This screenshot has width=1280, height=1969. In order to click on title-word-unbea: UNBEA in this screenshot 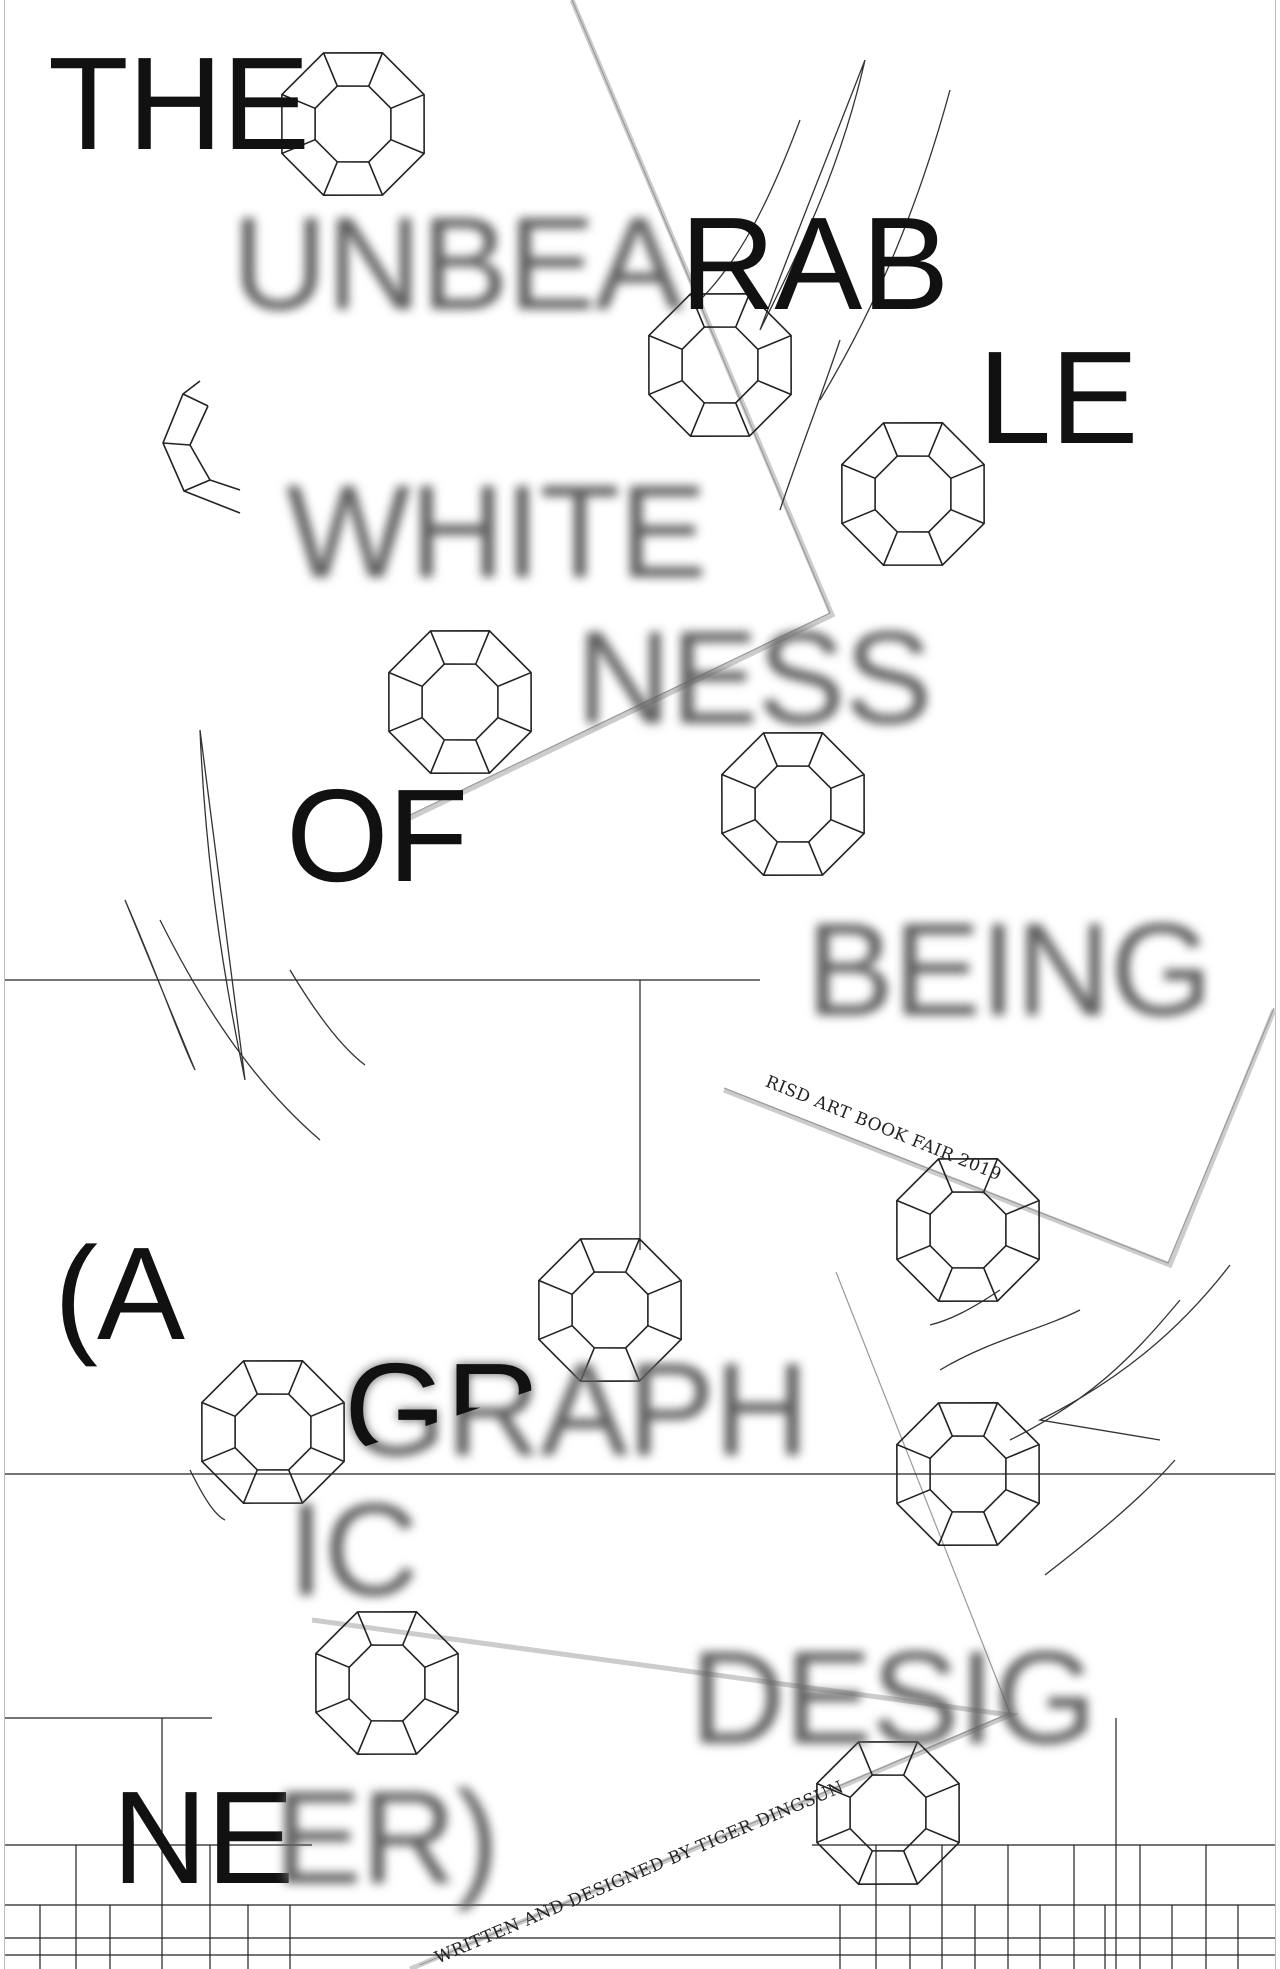, I will do `click(457, 263)`.